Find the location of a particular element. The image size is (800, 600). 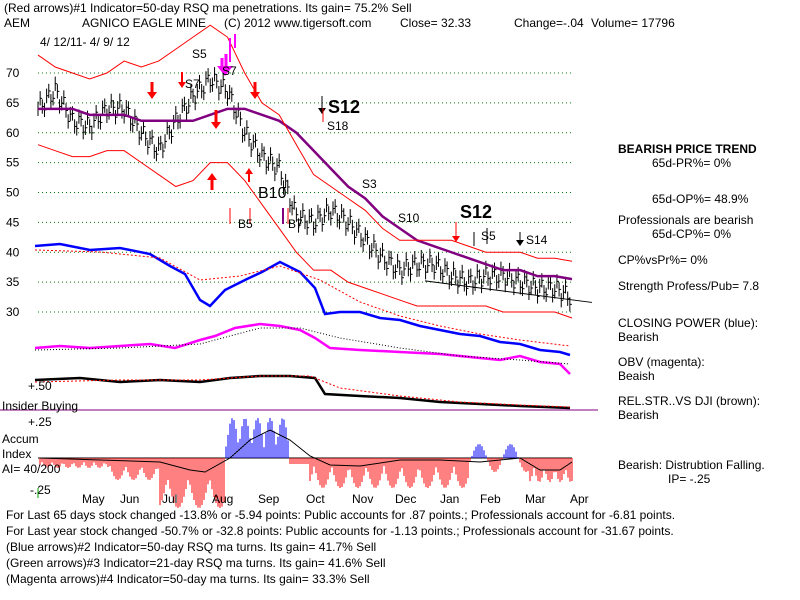

ai-value: AI= 40/200 is located at coordinates (31, 469).